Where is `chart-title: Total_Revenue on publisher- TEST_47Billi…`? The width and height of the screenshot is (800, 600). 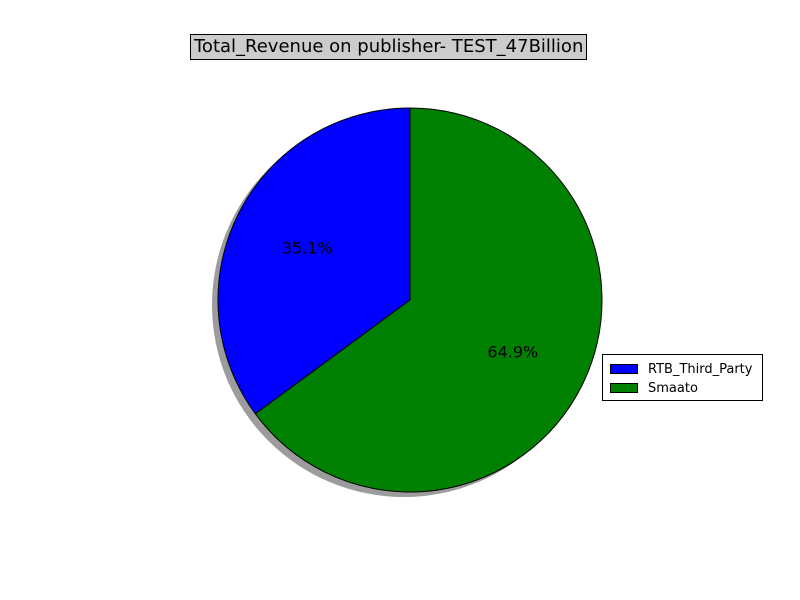
chart-title: Total_Revenue on publisher- TEST_47Billi… is located at coordinates (389, 46).